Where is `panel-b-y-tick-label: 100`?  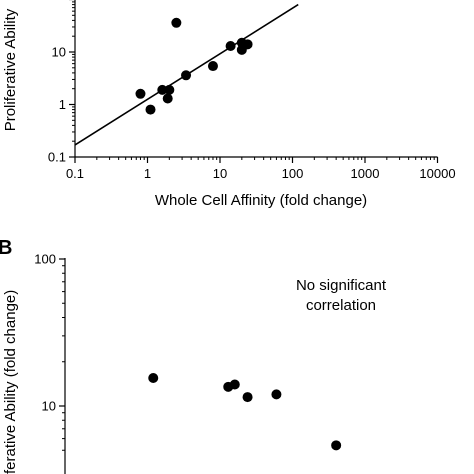 panel-b-y-tick-label: 100 is located at coordinates (45, 259).